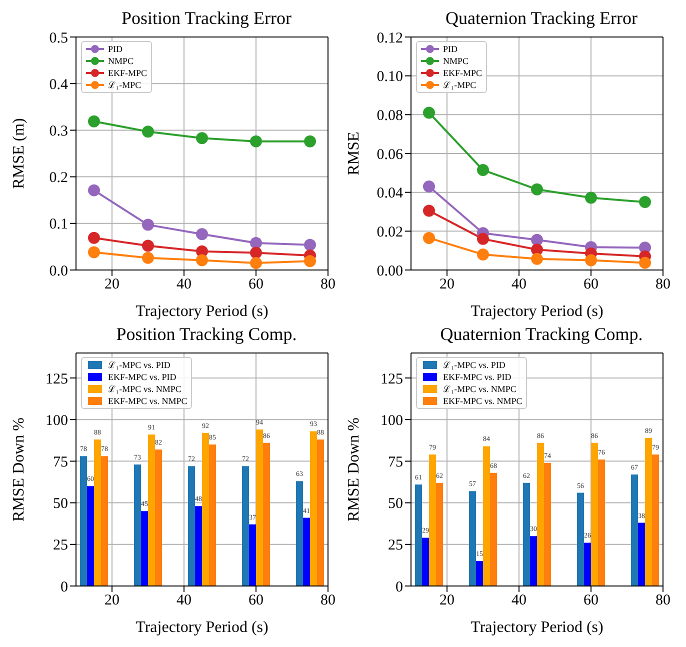 The height and width of the screenshot is (647, 686). Describe the element at coordinates (354, 154) in the screenshot. I see `y-axis-title: RMSE` at that location.